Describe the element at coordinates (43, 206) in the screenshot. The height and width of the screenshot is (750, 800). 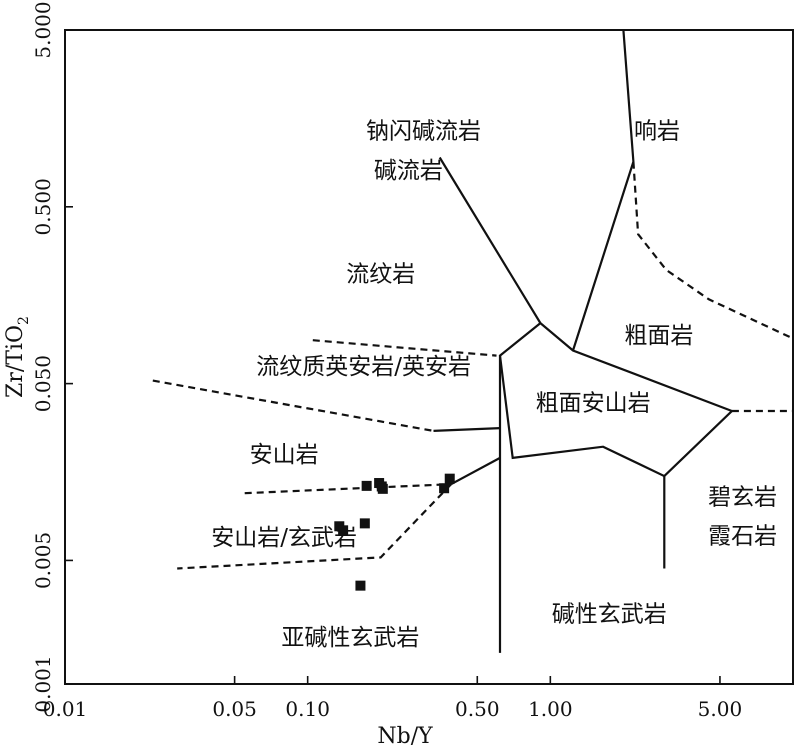
I see `y-tick-label: 0.500` at that location.